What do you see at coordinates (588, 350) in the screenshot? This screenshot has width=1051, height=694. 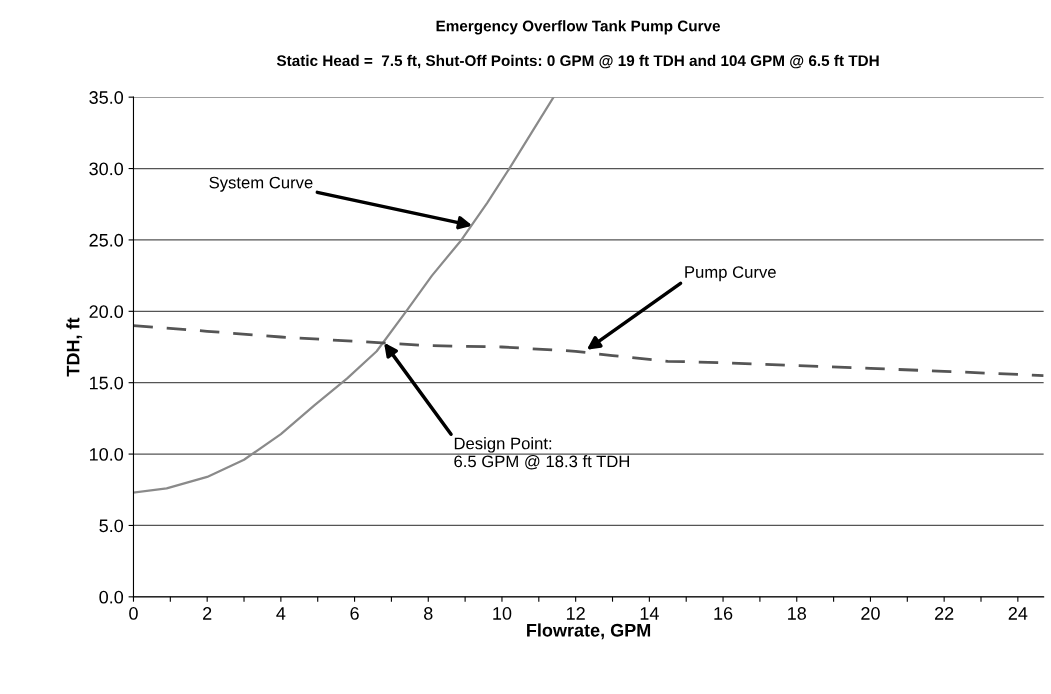 I see `line-series` at bounding box center [588, 350].